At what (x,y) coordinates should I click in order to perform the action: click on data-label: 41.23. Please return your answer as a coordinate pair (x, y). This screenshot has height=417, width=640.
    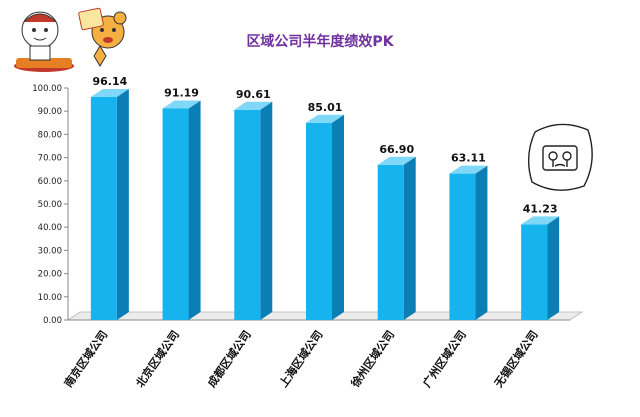
    Looking at the image, I should click on (540, 208).